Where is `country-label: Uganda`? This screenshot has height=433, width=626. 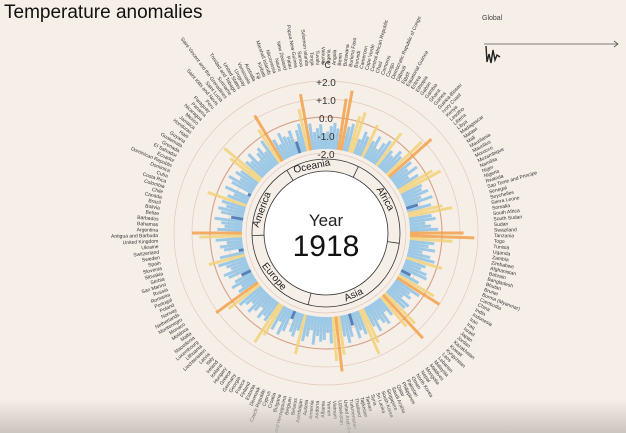 country-label: Uganda is located at coordinates (502, 254).